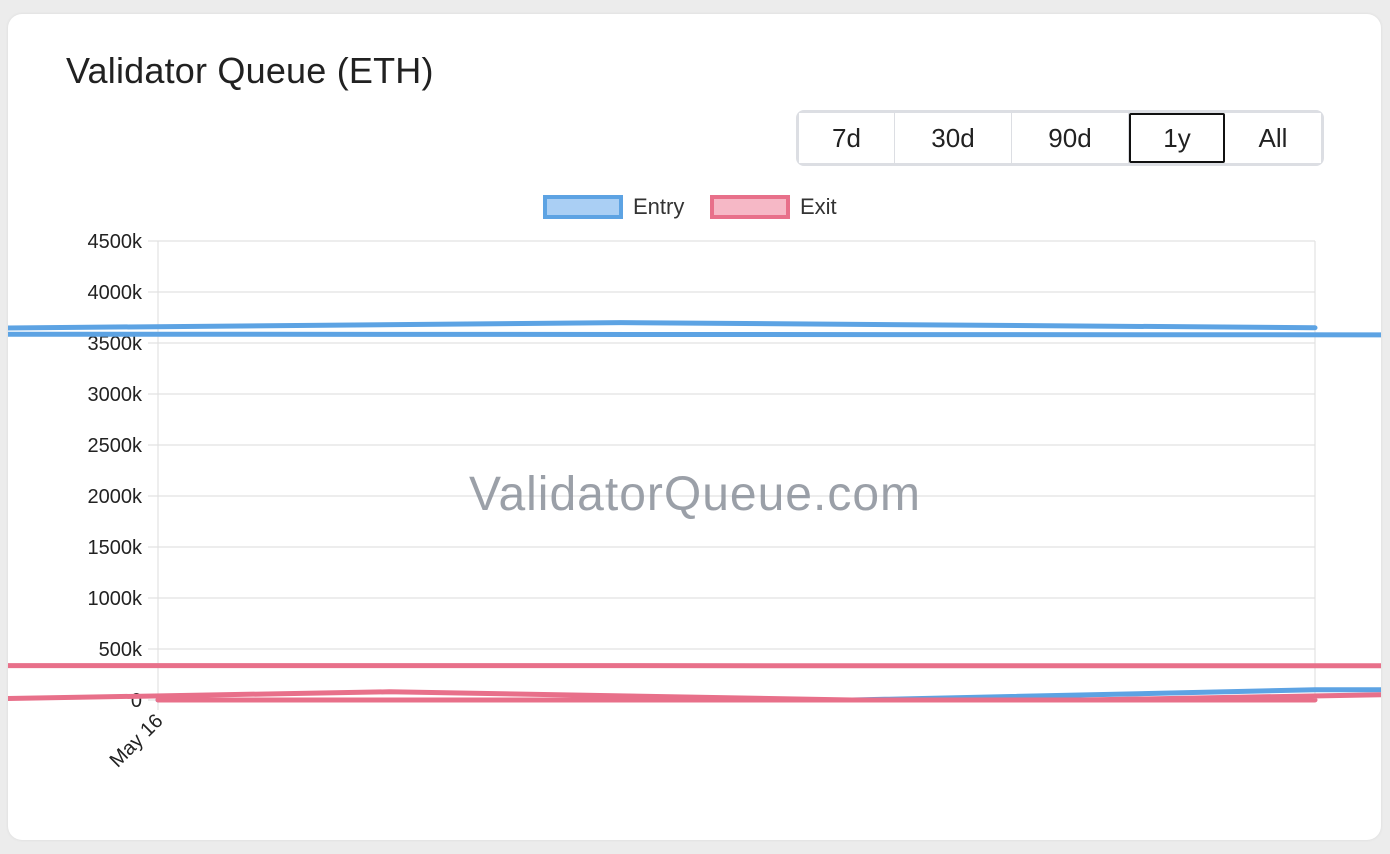 The height and width of the screenshot is (854, 1390). What do you see at coordinates (847, 138) in the screenshot?
I see `range-button-7d: 7d` at bounding box center [847, 138].